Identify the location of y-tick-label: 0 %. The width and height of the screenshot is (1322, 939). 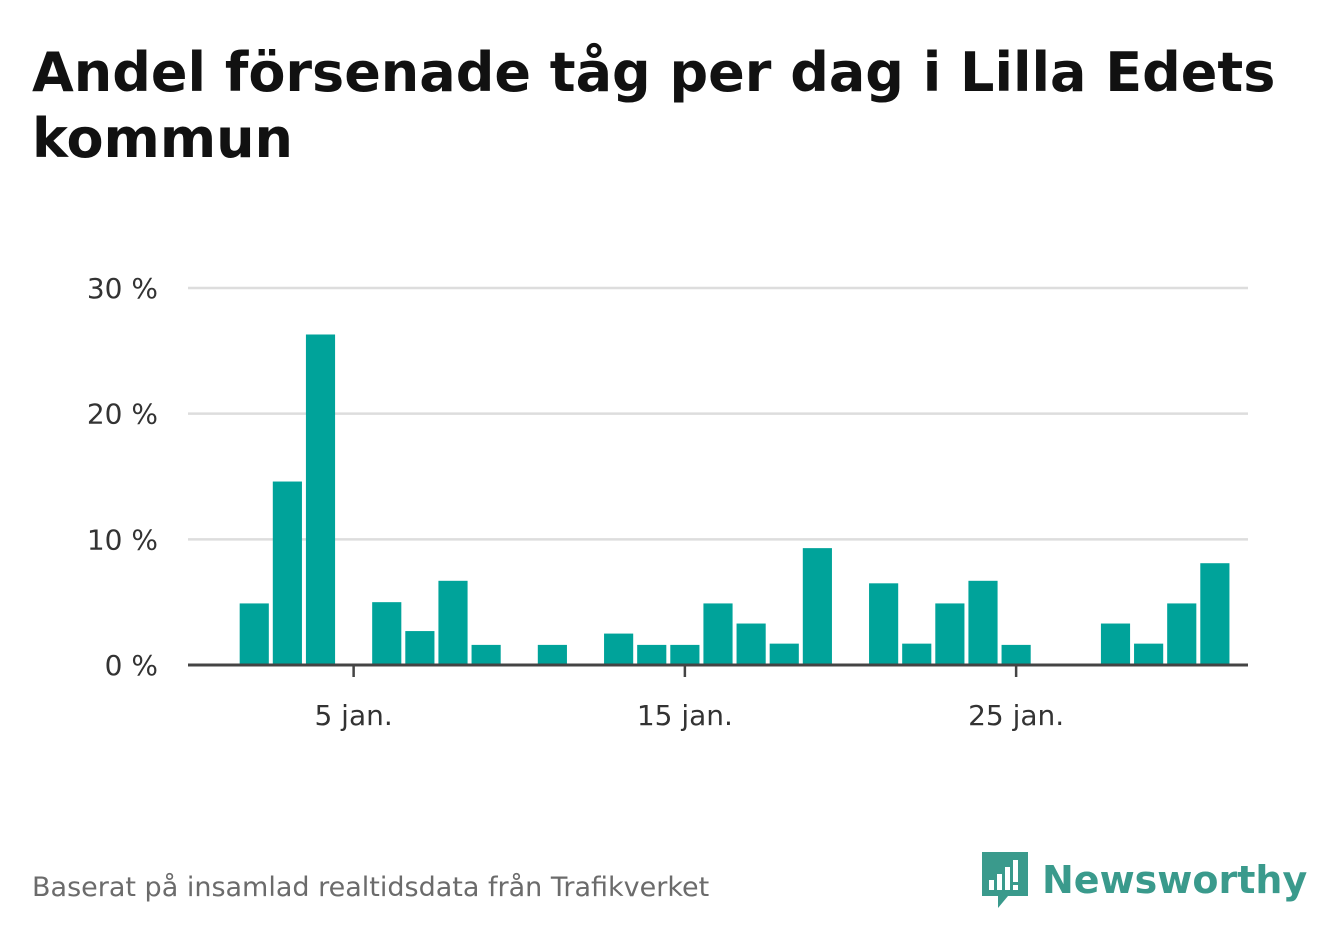
(131, 665).